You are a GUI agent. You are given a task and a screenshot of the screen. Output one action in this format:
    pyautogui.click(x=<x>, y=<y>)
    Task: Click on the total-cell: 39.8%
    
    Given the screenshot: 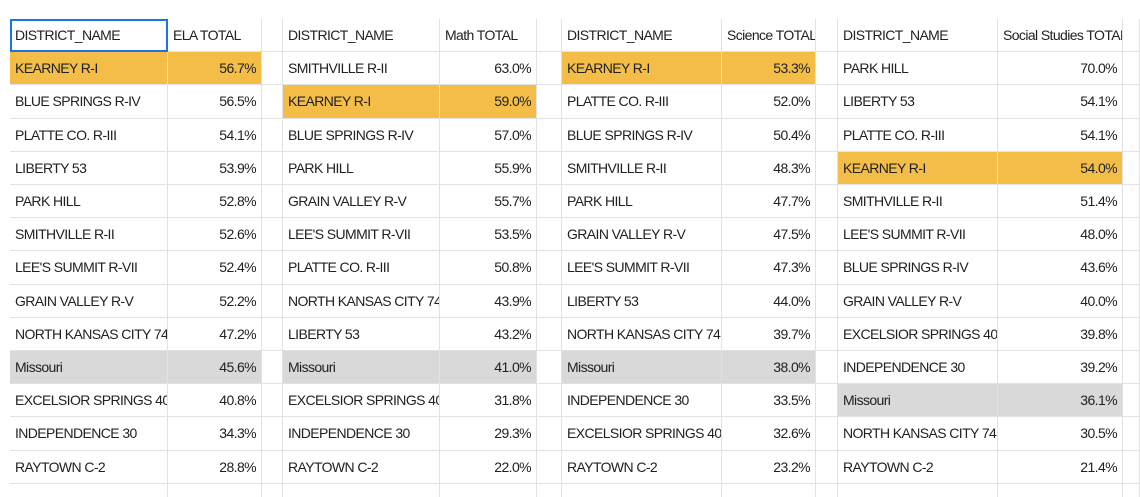 What is the action you would take?
    pyautogui.click(x=1060, y=334)
    